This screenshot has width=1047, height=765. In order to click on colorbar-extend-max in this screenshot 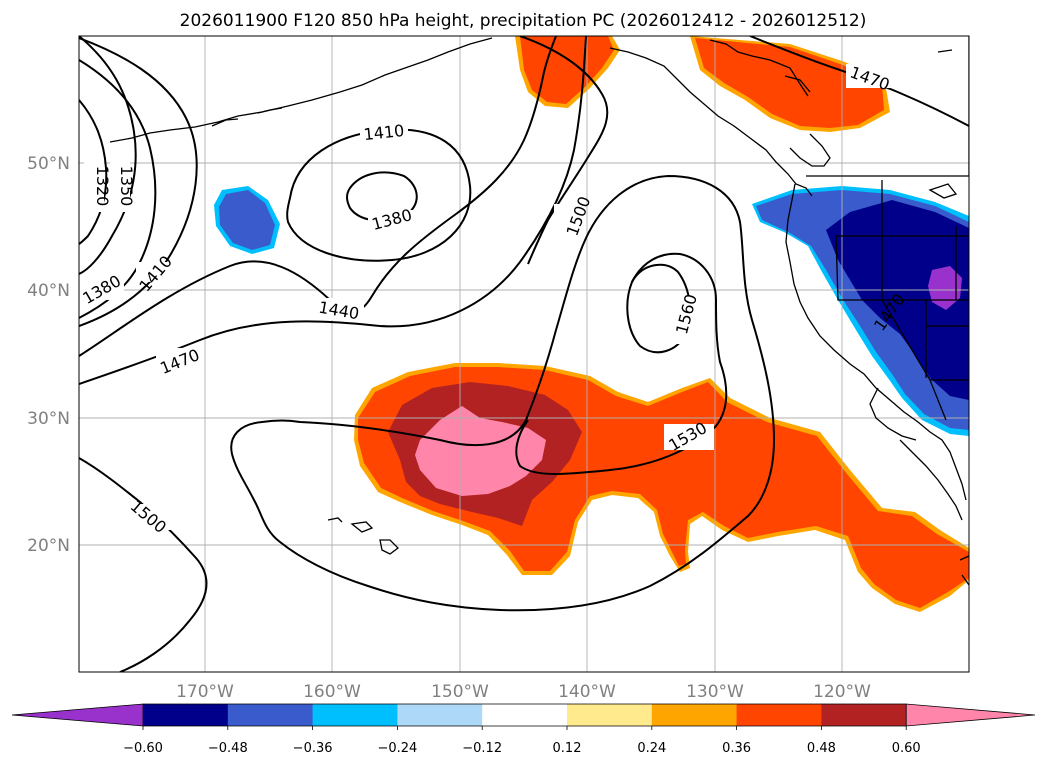, I will do `click(970, 715)`.